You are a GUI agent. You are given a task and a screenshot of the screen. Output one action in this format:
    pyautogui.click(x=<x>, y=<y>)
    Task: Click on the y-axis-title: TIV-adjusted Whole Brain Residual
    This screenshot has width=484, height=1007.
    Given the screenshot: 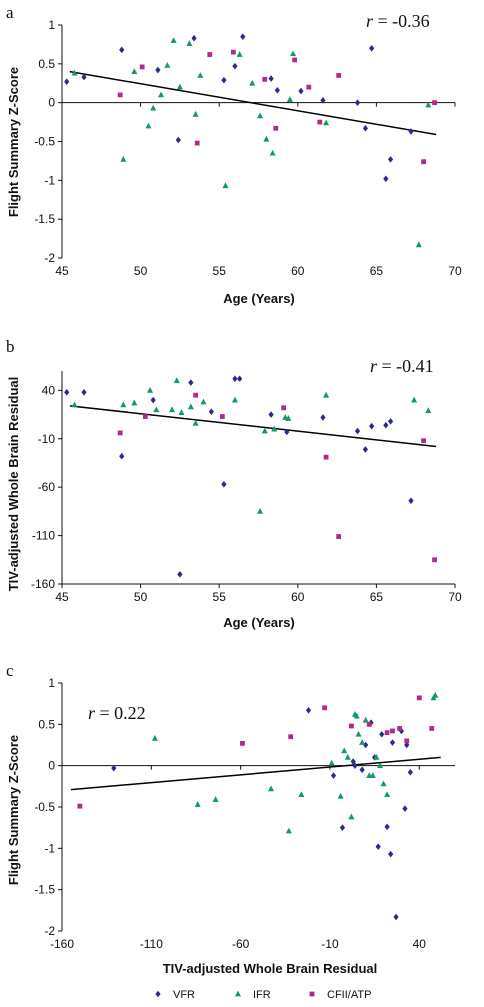 What is the action you would take?
    pyautogui.click(x=13, y=484)
    